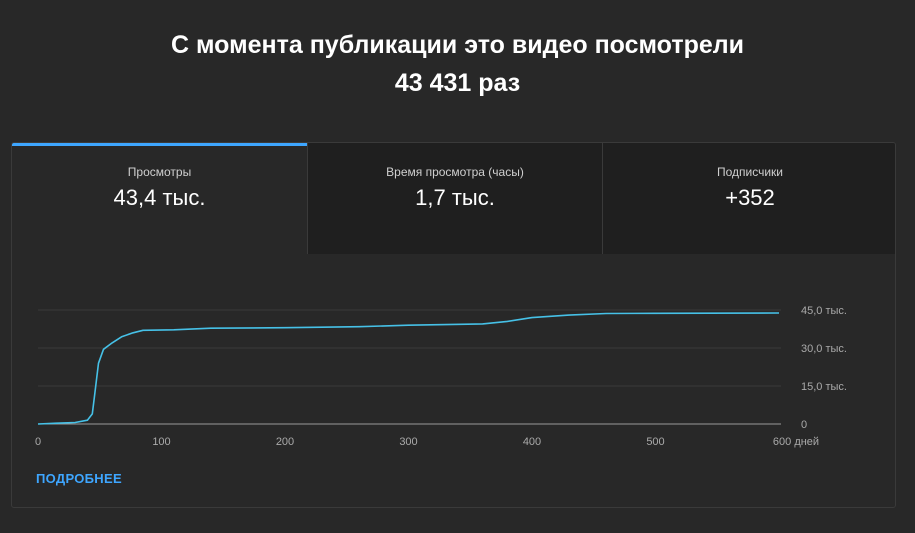 This screenshot has height=533, width=915. What do you see at coordinates (38, 442) in the screenshot?
I see `x-tick-label: 0` at bounding box center [38, 442].